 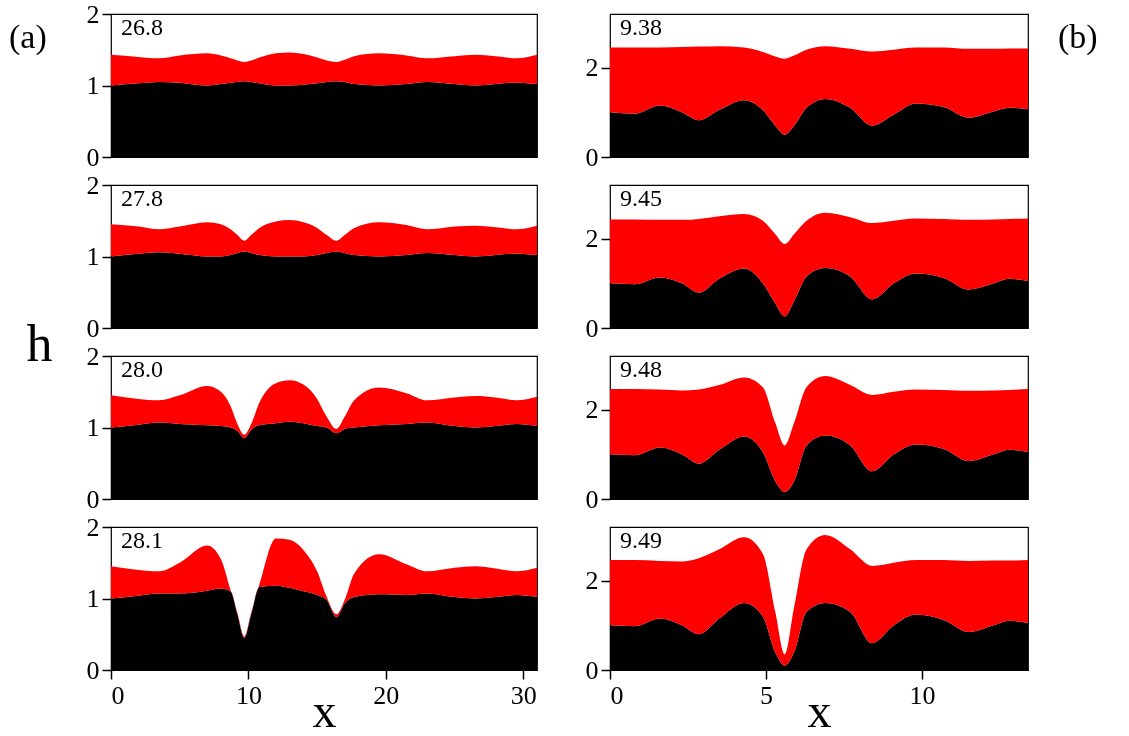 I want to click on chart-title: 28.1, so click(x=142, y=540).